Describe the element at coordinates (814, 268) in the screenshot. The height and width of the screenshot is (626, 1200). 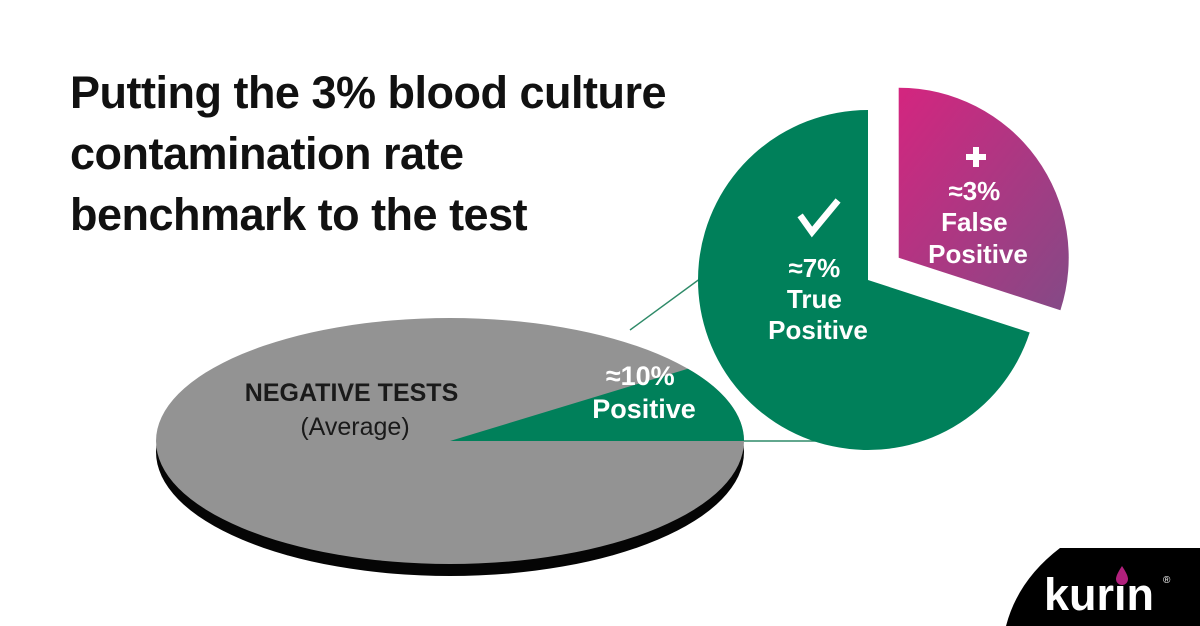
I see `true-positive-value: ≈7%` at that location.